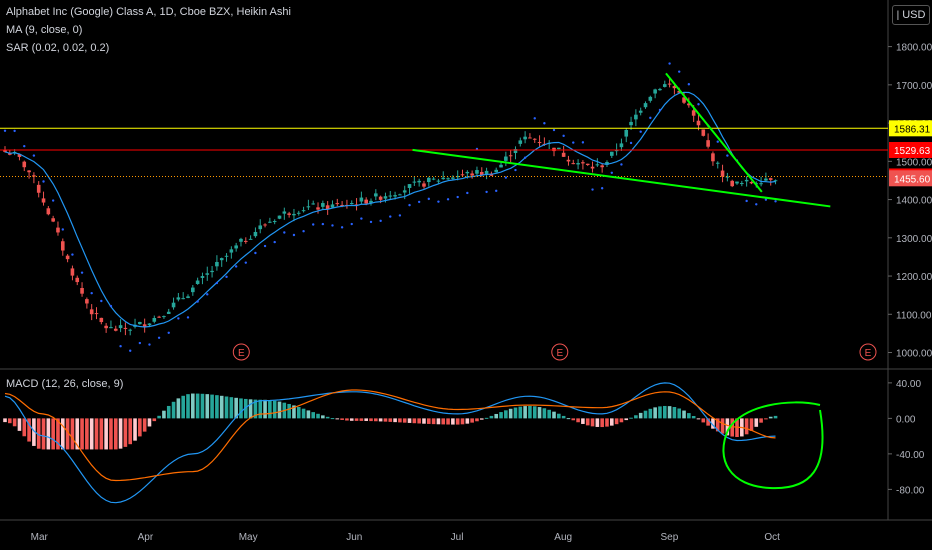 This screenshot has height=550, width=932. I want to click on currency-button: | USD, so click(911, 15).